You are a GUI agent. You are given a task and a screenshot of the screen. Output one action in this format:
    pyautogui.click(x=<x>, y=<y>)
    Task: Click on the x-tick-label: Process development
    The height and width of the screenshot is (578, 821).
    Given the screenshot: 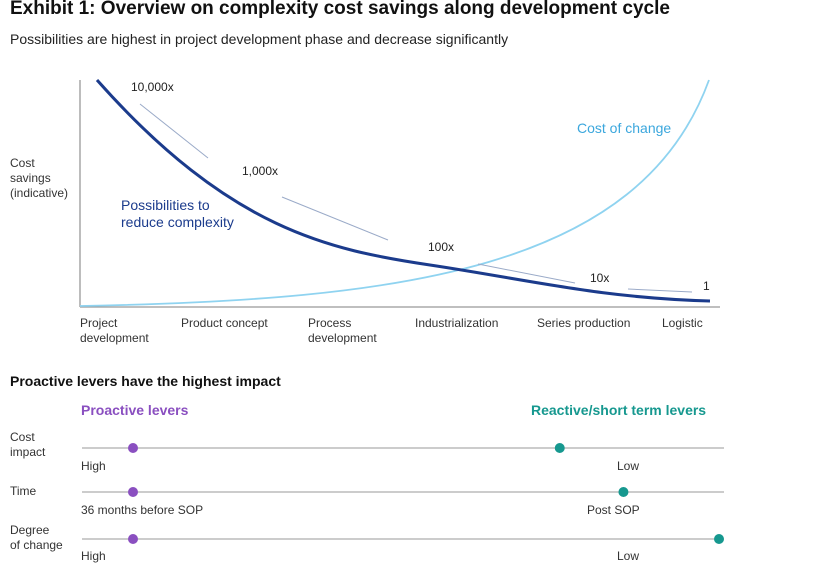 What is the action you would take?
    pyautogui.click(x=342, y=330)
    